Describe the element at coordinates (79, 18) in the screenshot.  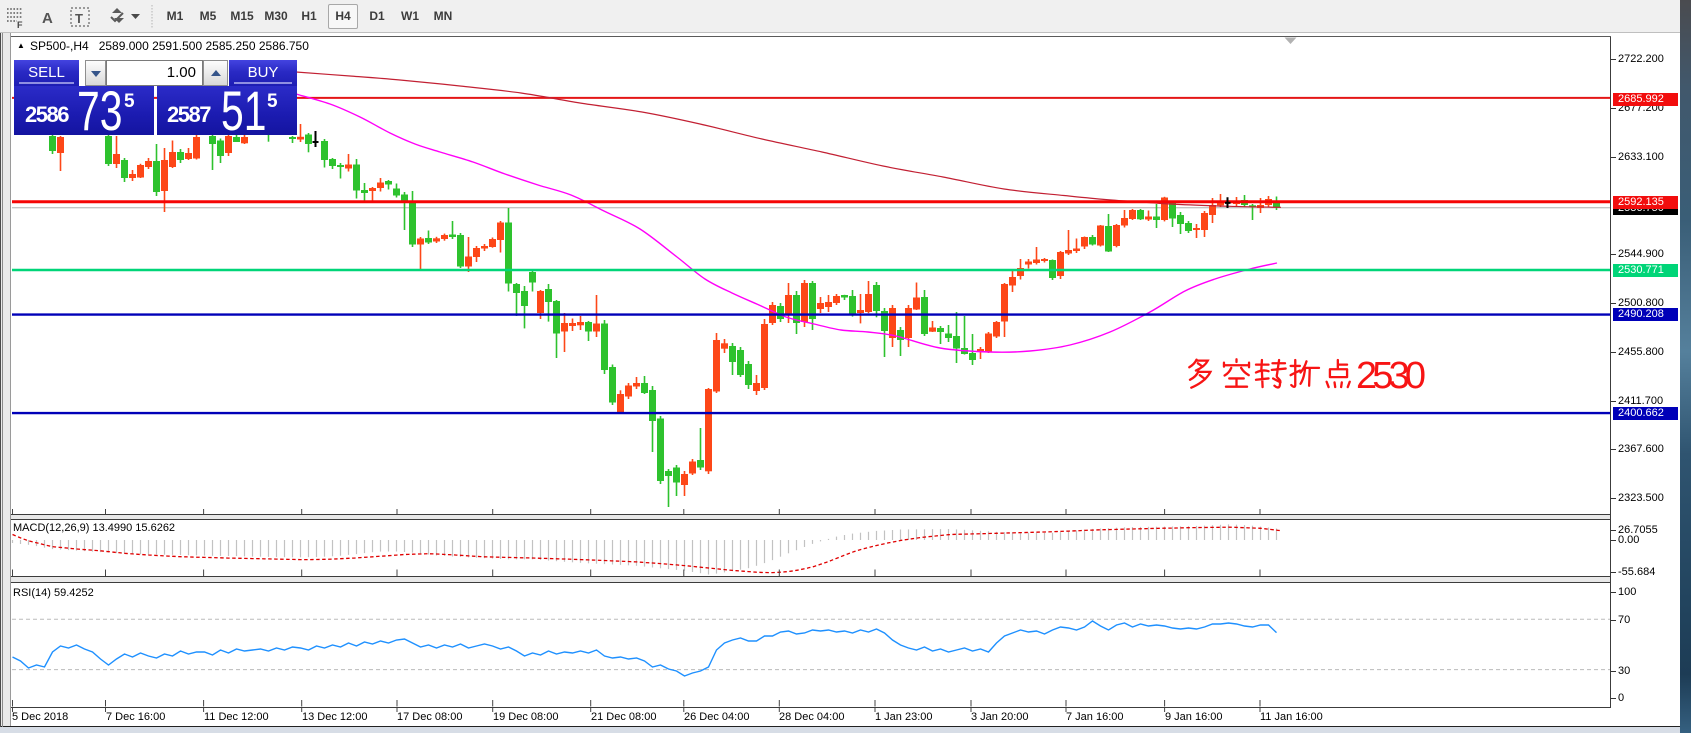
I see `svg-text: T` at that location.